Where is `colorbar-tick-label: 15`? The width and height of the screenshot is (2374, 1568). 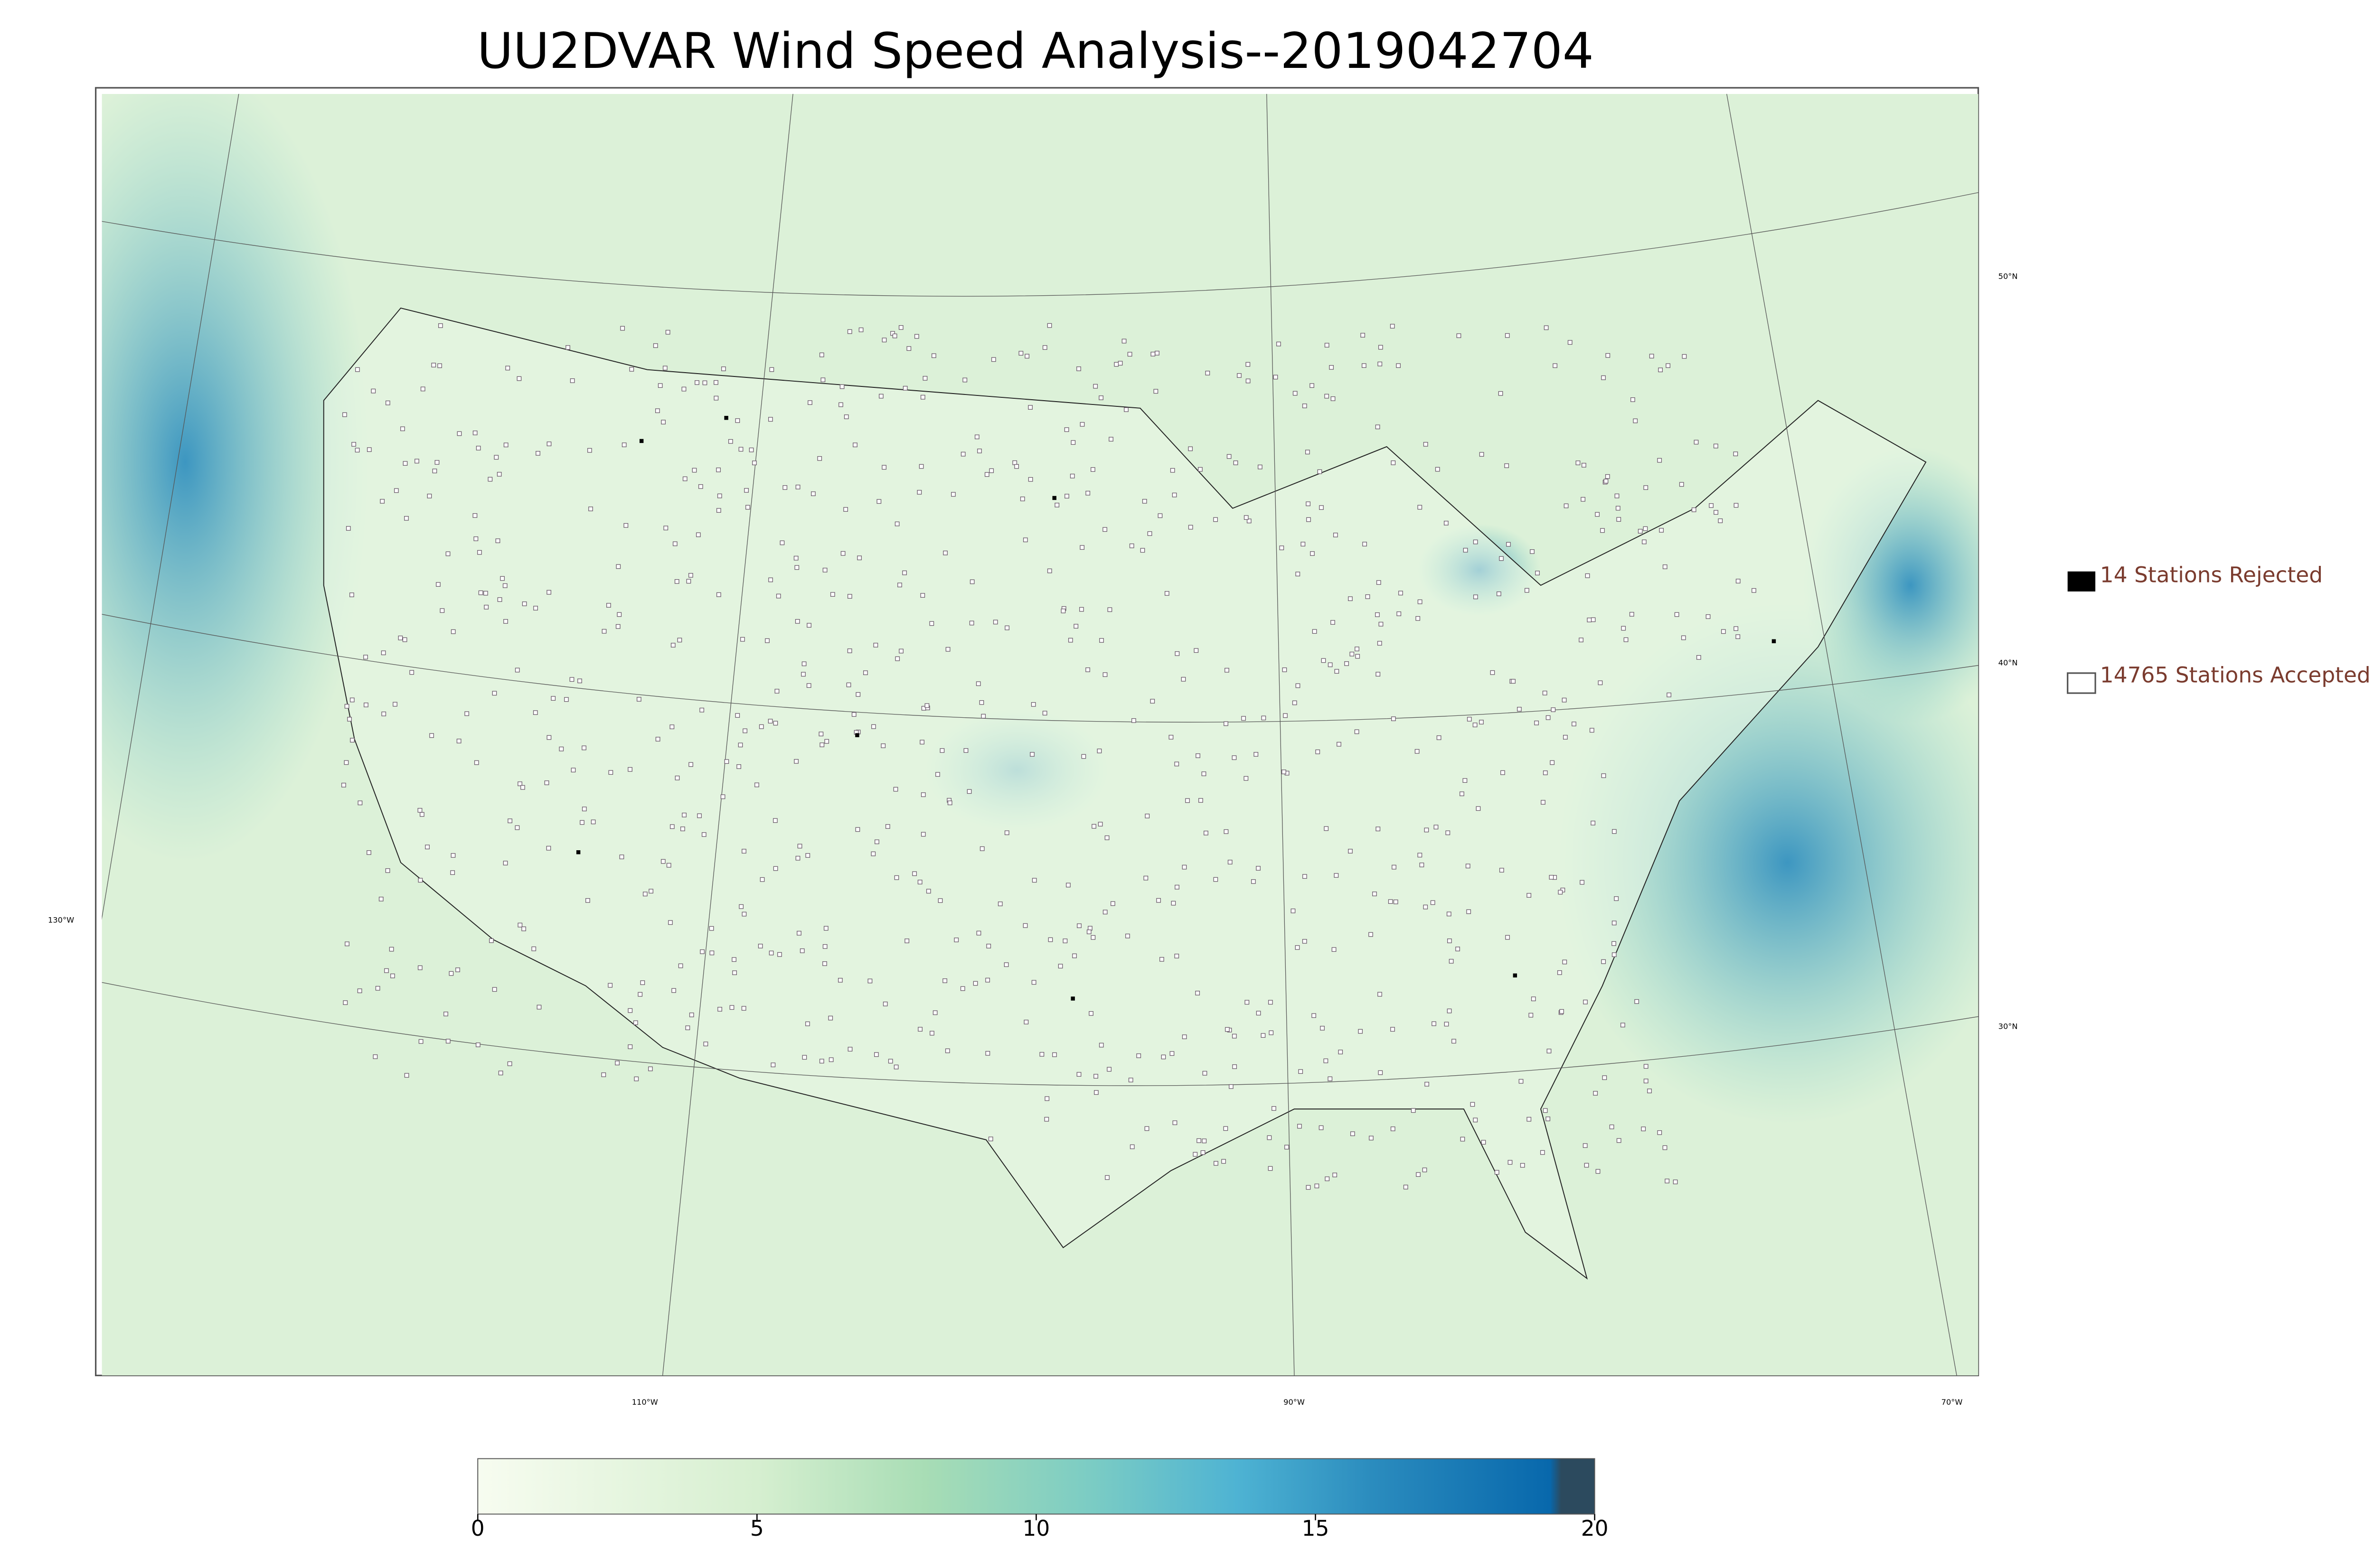
colorbar-tick-label: 15 is located at coordinates (1315, 1528).